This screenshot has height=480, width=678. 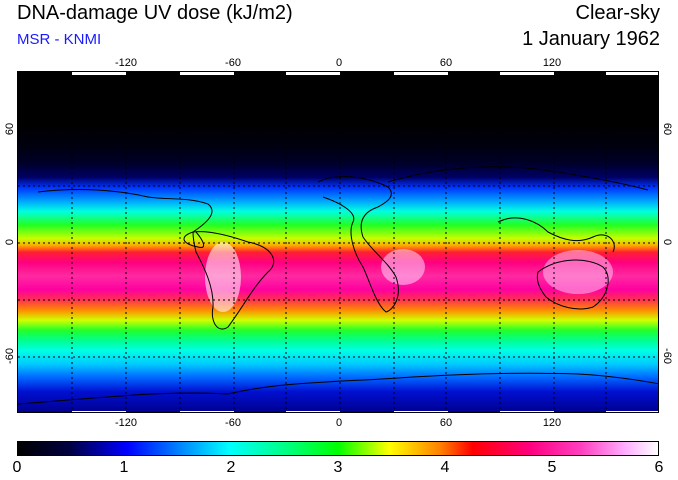 What do you see at coordinates (659, 467) in the screenshot?
I see `colorbar-label: 6` at bounding box center [659, 467].